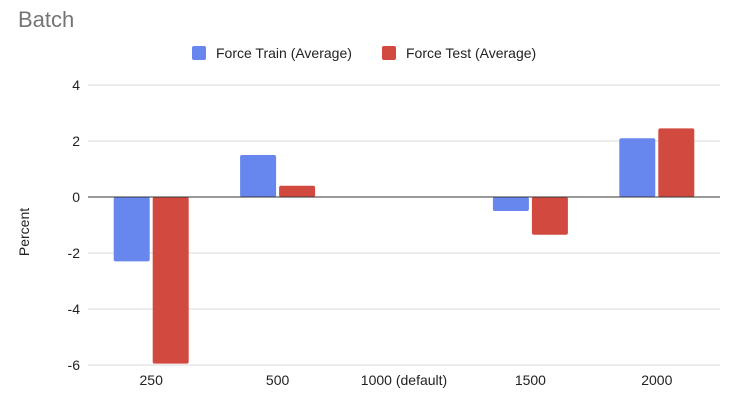  What do you see at coordinates (74, 253) in the screenshot?
I see `y-tick-label: -2` at bounding box center [74, 253].